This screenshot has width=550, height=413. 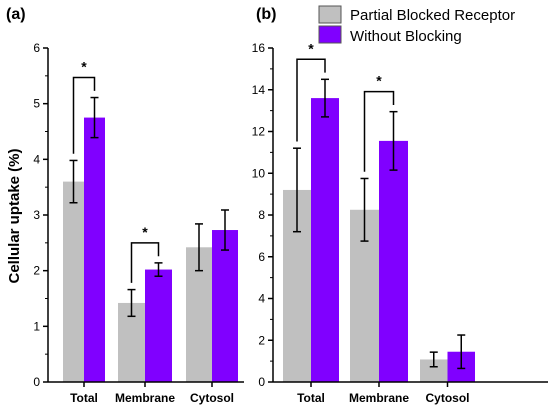 What do you see at coordinates (36, 104) in the screenshot?
I see `y-tick-label: 5` at bounding box center [36, 104].